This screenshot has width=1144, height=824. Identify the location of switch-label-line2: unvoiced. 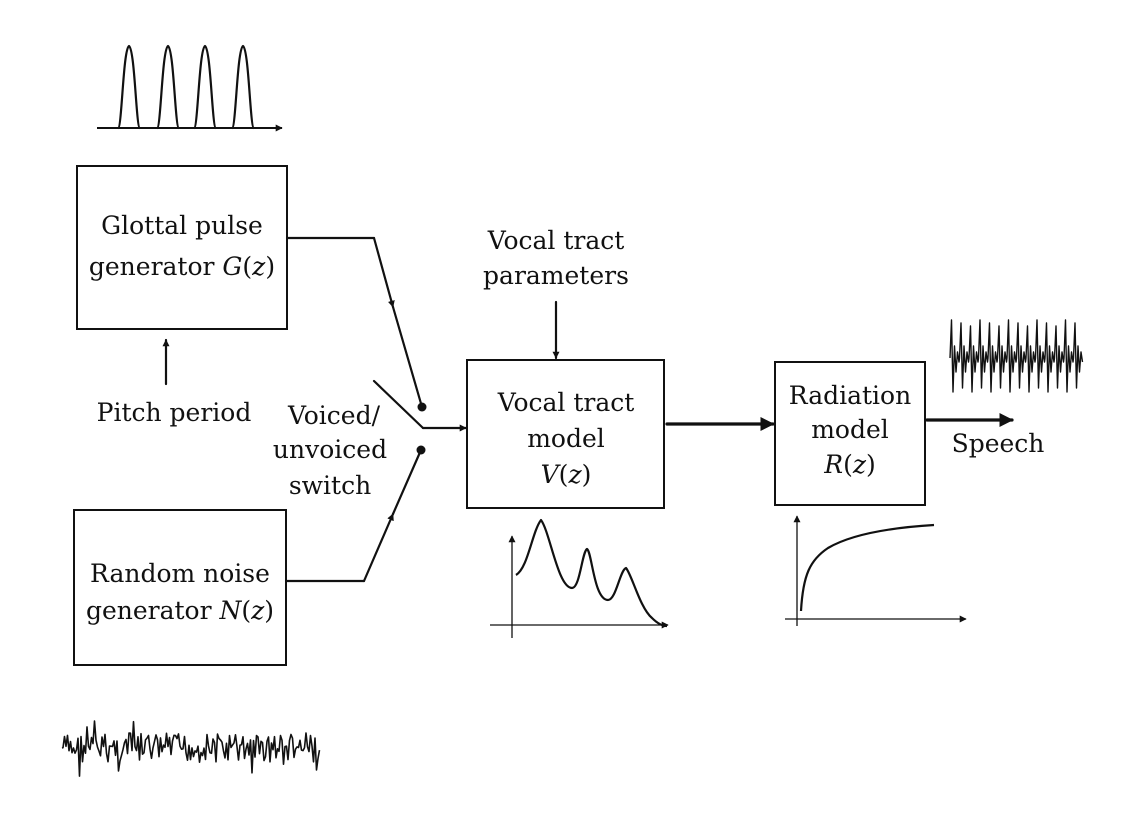
(330, 449).